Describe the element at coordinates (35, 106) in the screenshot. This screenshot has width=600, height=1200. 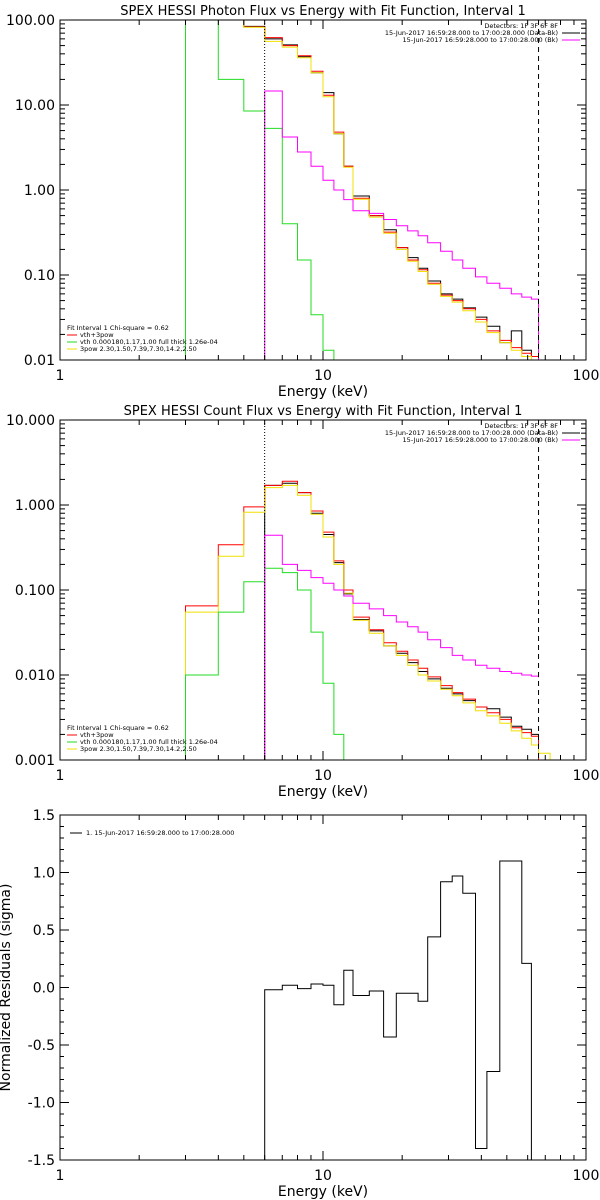
I see `y-tick-label: 10.00` at that location.